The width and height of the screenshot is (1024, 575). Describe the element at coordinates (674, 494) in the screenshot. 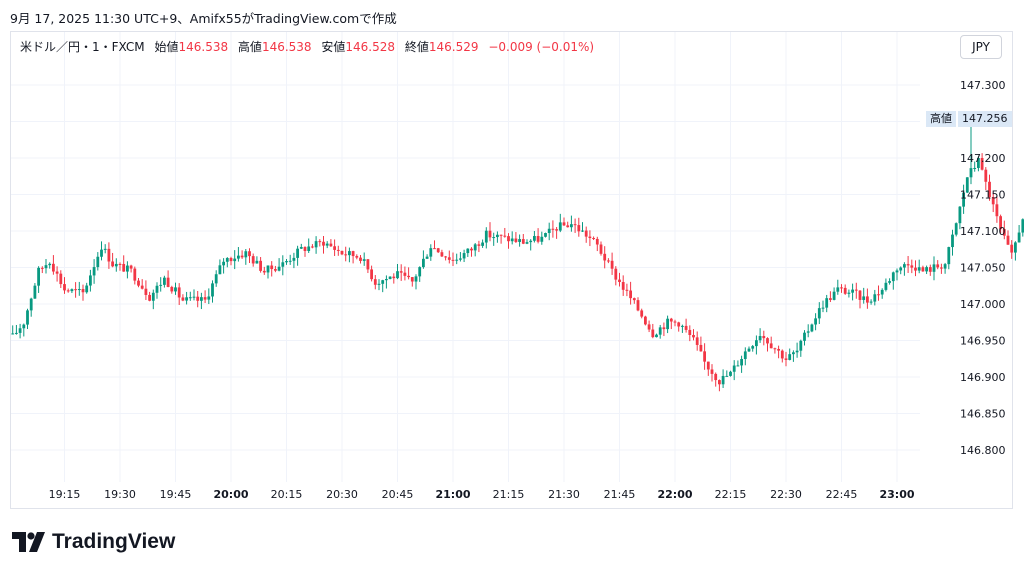

I see `time-tick-label: 22:00` at that location.